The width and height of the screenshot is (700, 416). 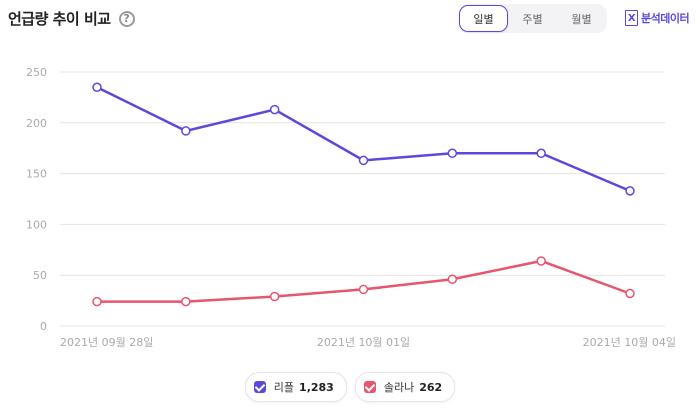 I want to click on tab-monthly: 월별, so click(x=581, y=19).